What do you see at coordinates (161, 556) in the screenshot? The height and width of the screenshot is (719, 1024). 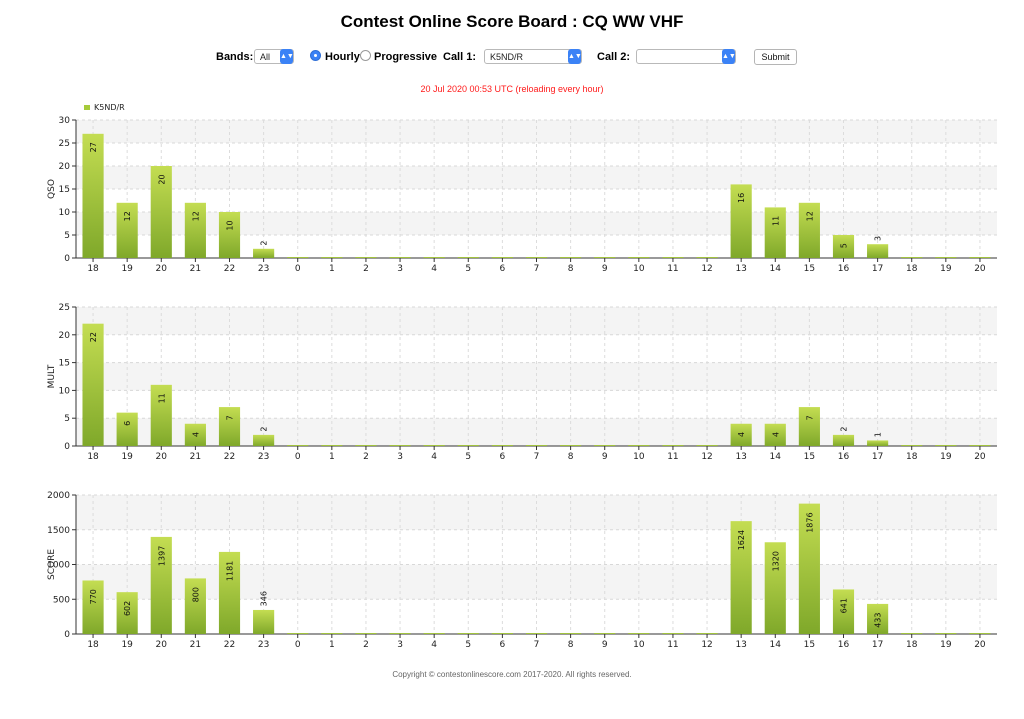 I see `data-label: 1397` at bounding box center [161, 556].